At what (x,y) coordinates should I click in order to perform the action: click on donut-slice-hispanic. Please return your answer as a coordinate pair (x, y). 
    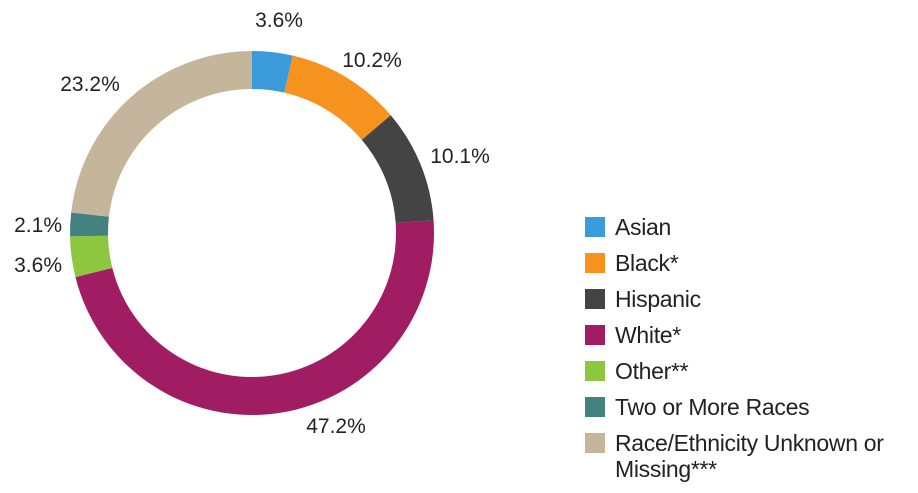
    Looking at the image, I should click on (397, 169).